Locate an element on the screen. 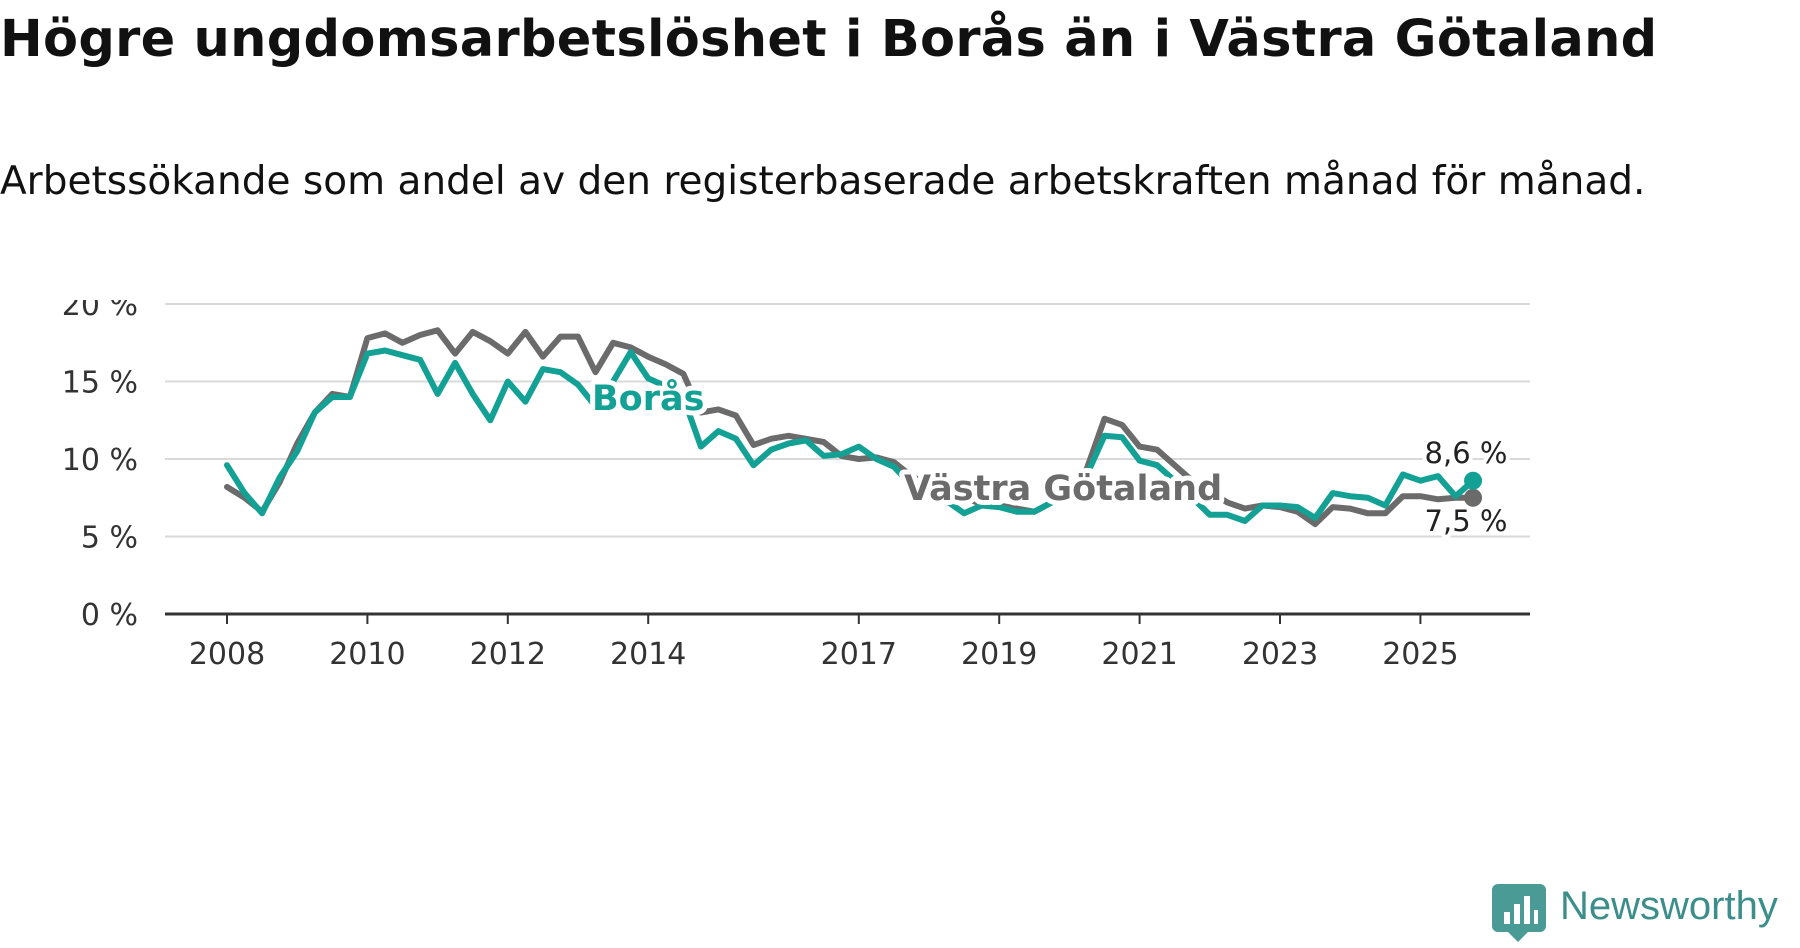  newsworthy-logo-icon is located at coordinates (1519, 913).